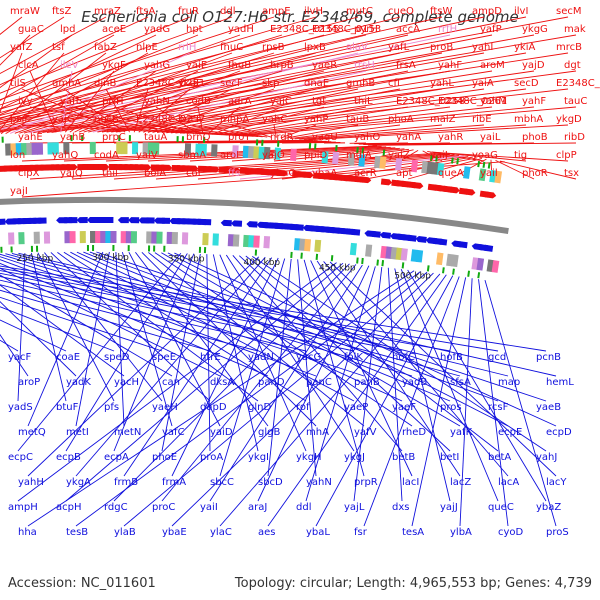 This screenshot has height=600, width=600. What do you see at coordinates (157, 101) in the screenshot?
I see `forward-gene-label: yahN` at bounding box center [157, 101].